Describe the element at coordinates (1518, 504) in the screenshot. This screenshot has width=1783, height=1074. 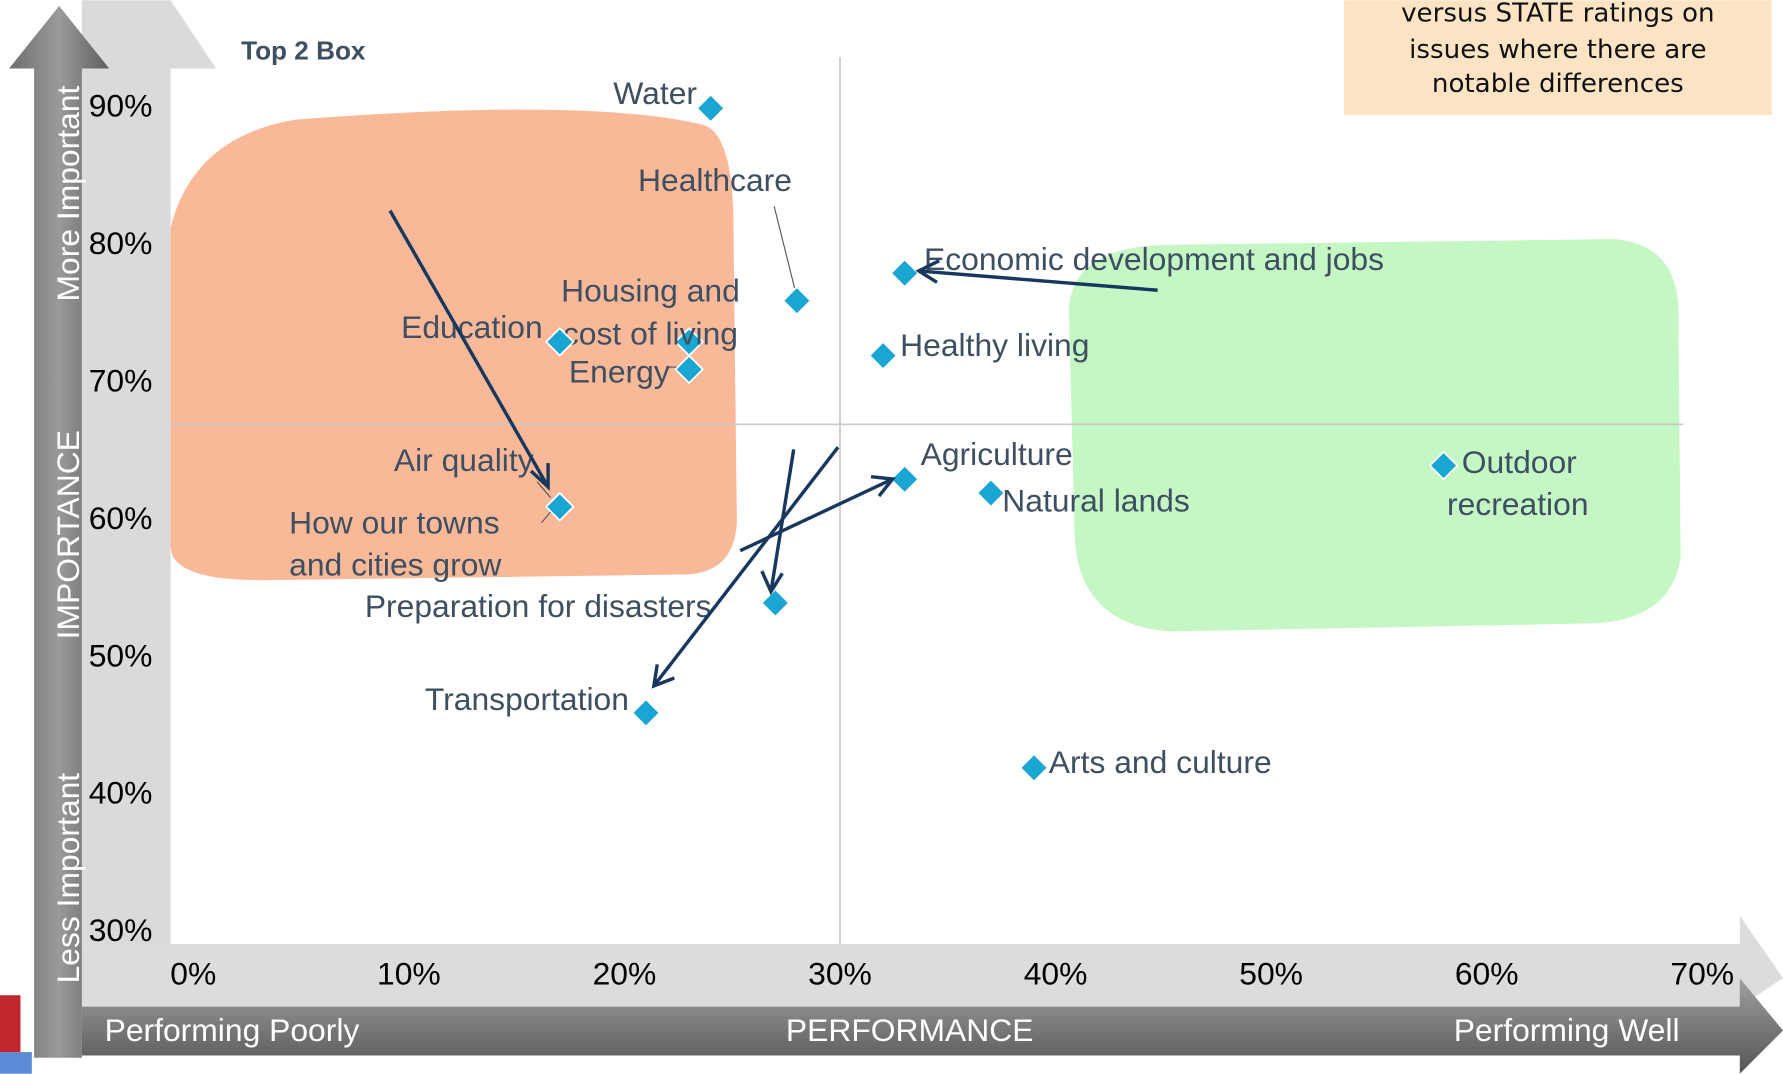
I see `point-label: recreation` at that location.